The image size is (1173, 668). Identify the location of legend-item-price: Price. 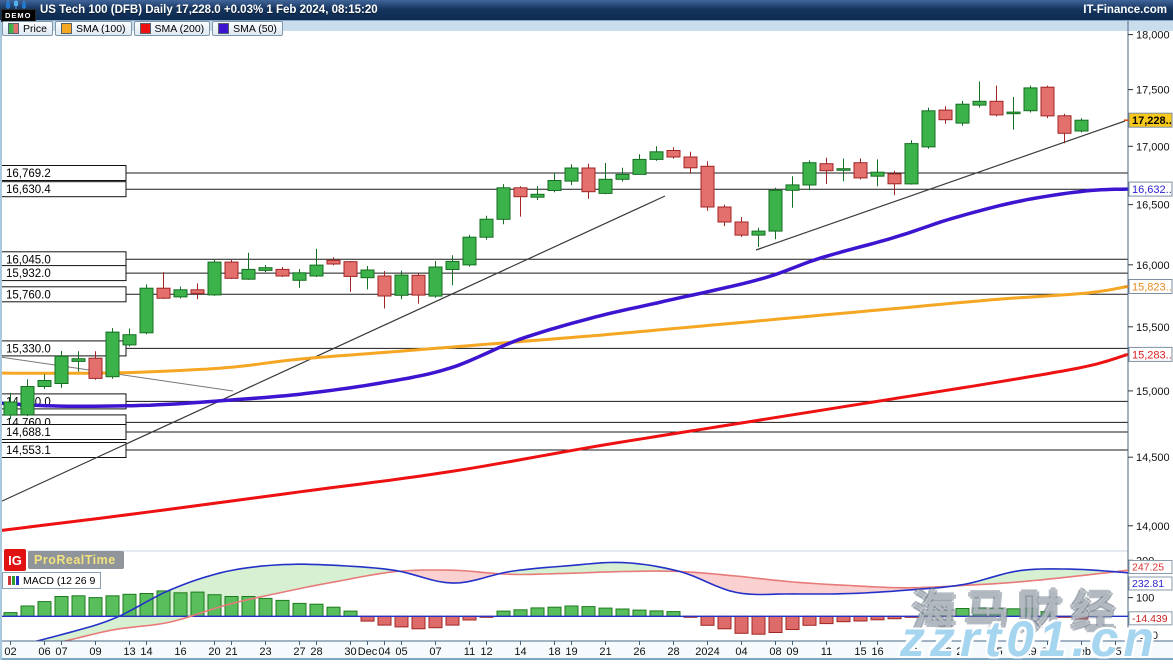
(27, 28).